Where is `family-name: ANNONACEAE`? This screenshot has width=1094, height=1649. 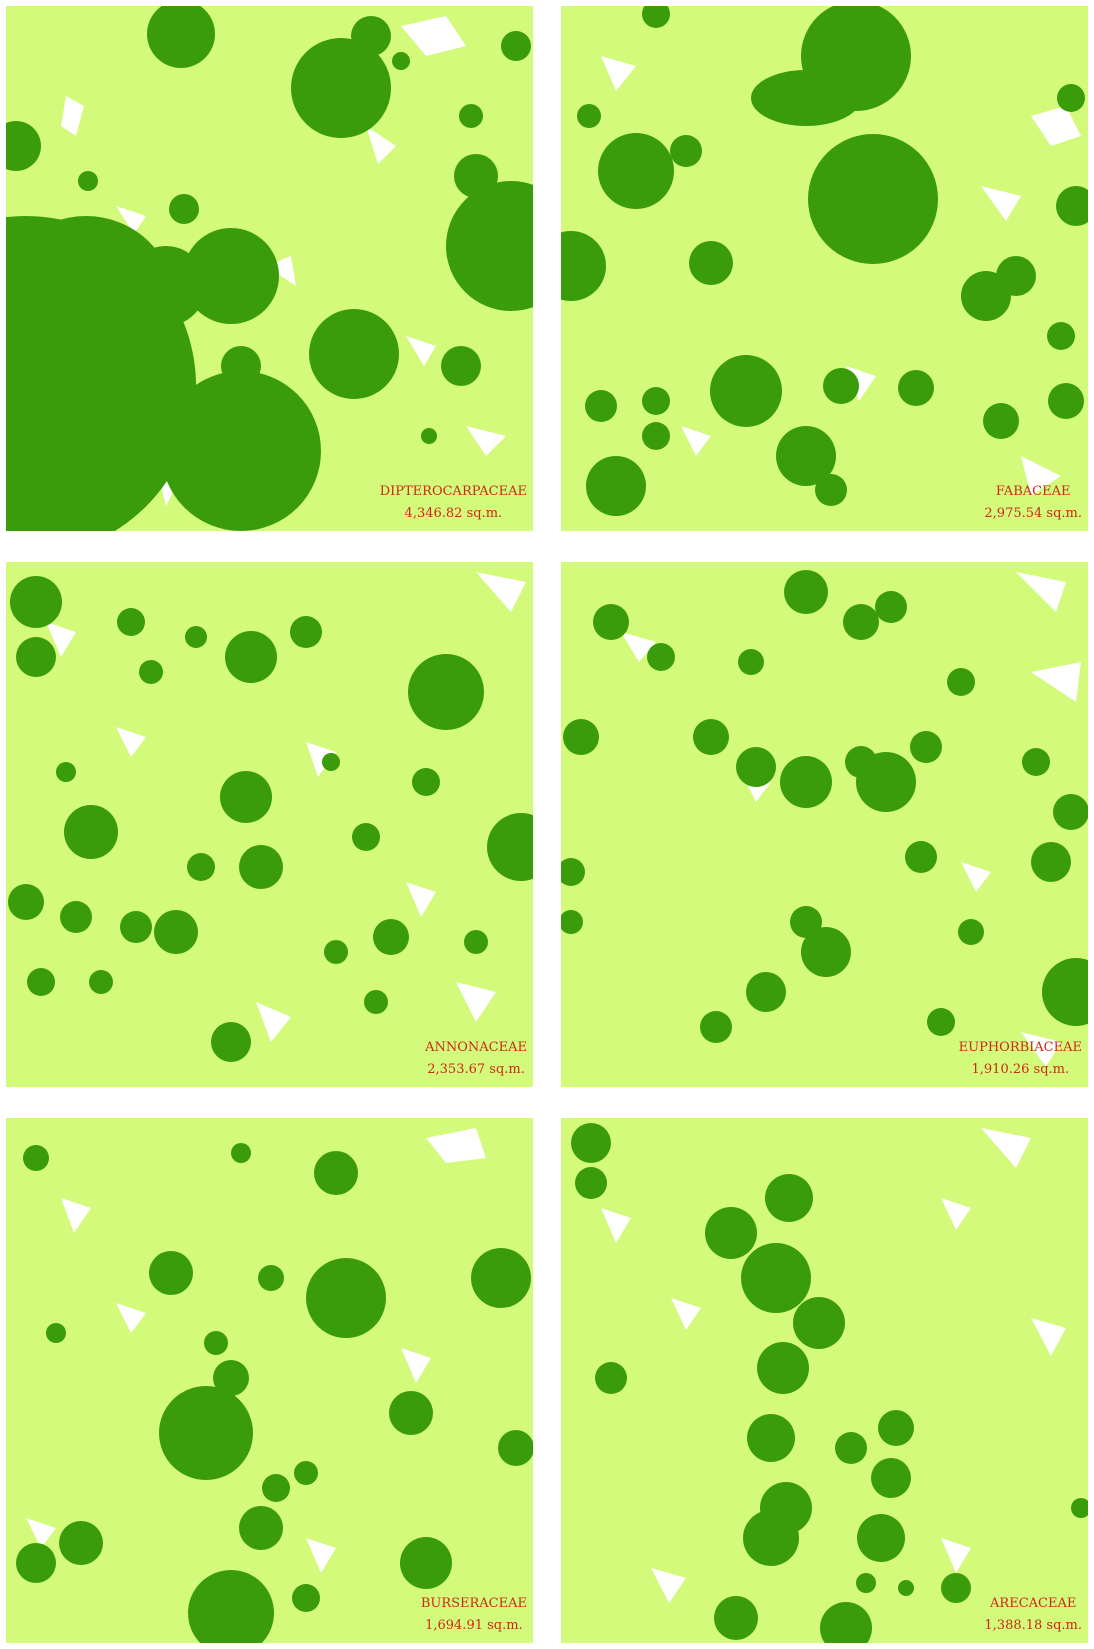 family-name: ANNONACEAE is located at coordinates (476, 1047).